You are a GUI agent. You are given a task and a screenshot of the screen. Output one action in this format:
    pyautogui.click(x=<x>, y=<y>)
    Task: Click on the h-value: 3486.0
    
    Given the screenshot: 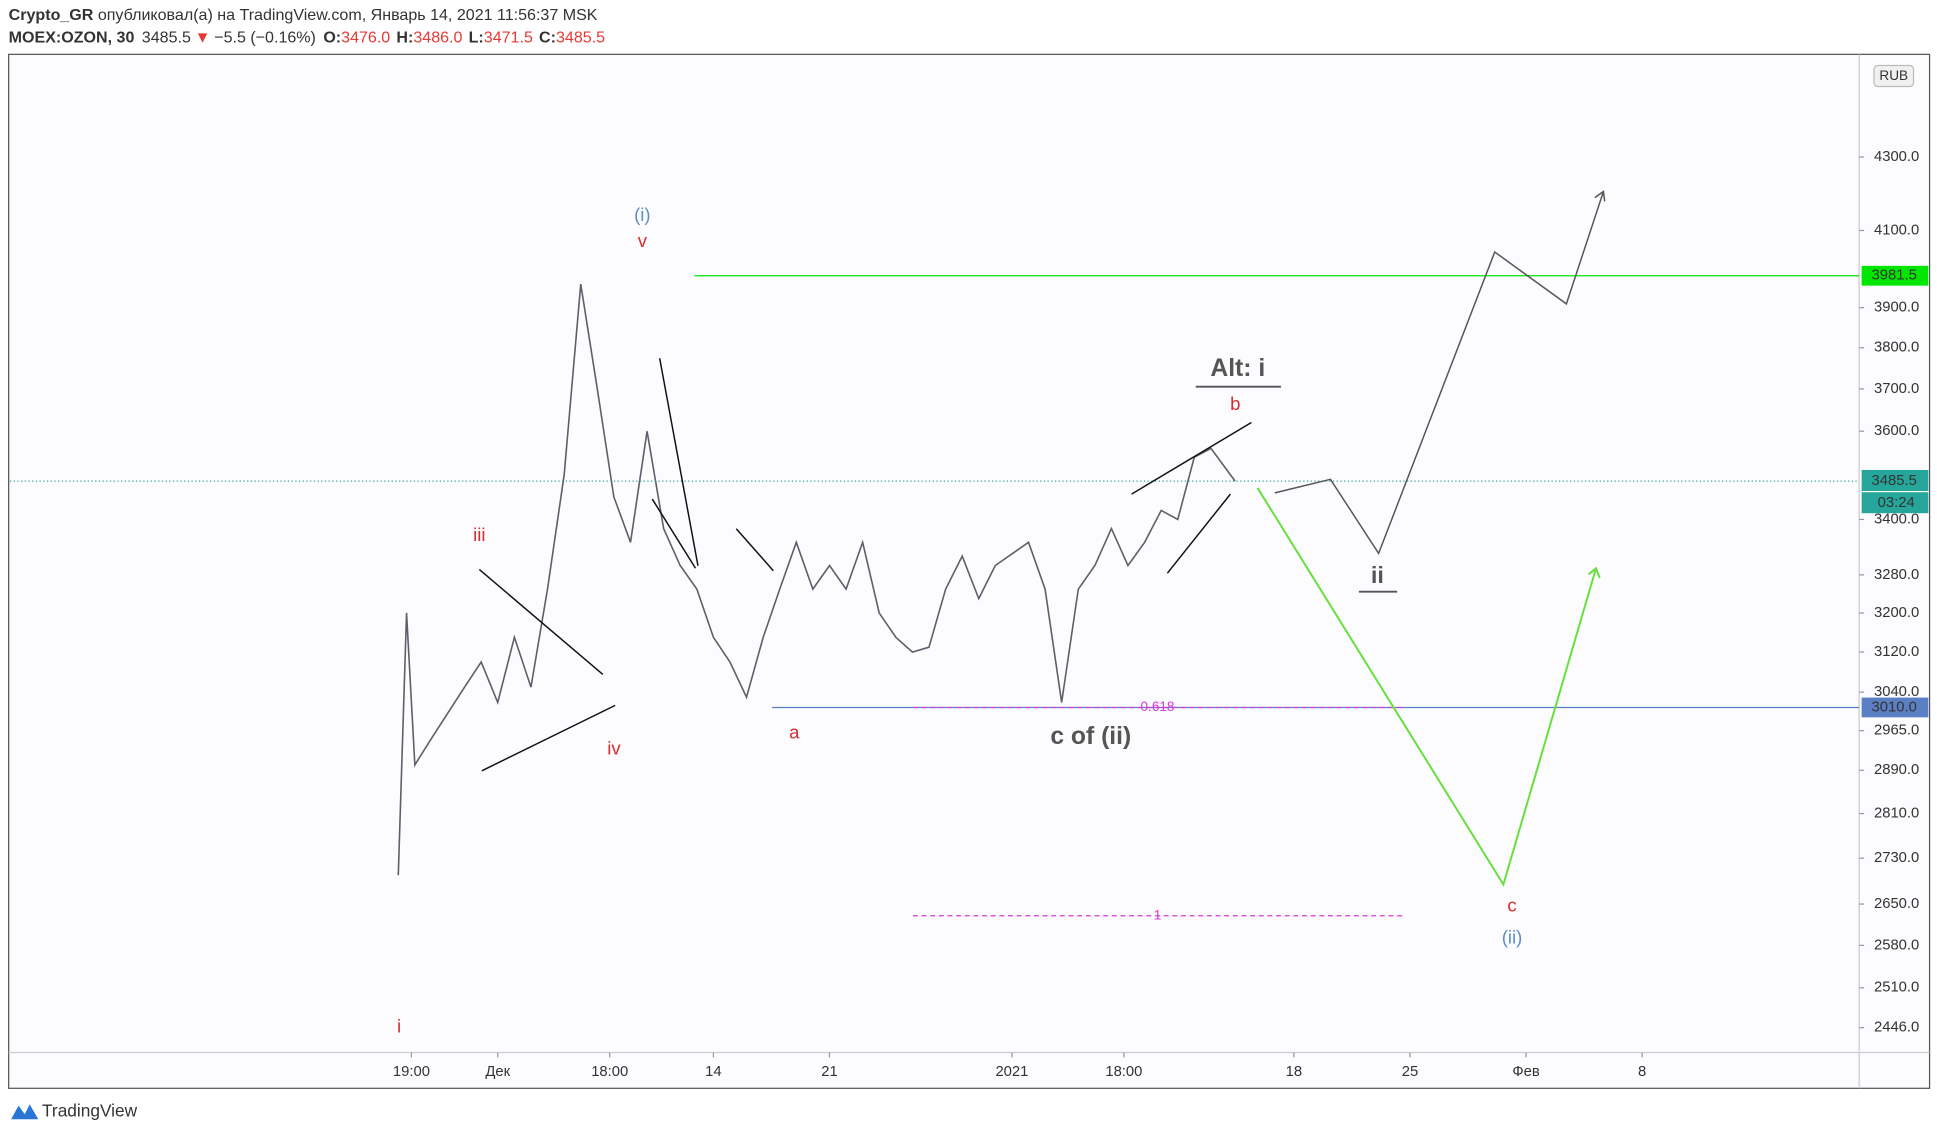 What is the action you would take?
    pyautogui.click(x=437, y=38)
    